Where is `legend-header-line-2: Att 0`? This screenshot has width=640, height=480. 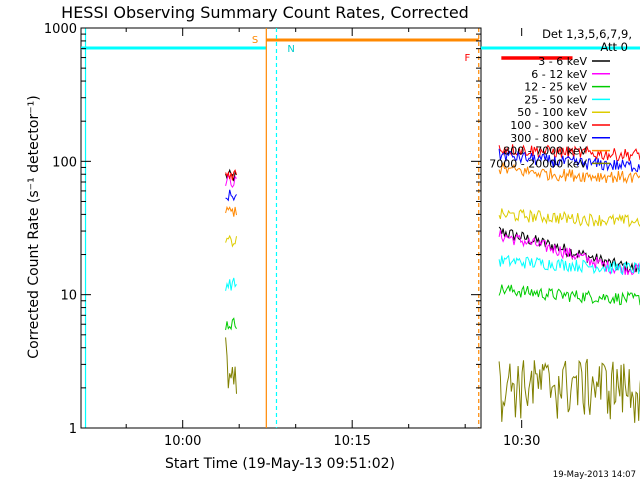 legend-header-line-2: Att 0 is located at coordinates (614, 47).